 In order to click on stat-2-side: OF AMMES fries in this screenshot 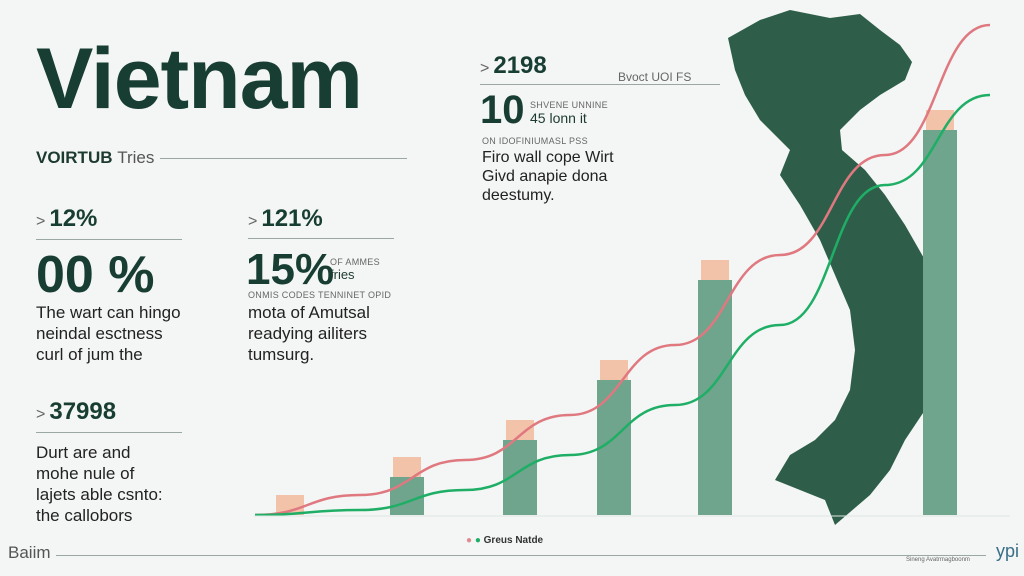, I will do `click(355, 269)`.